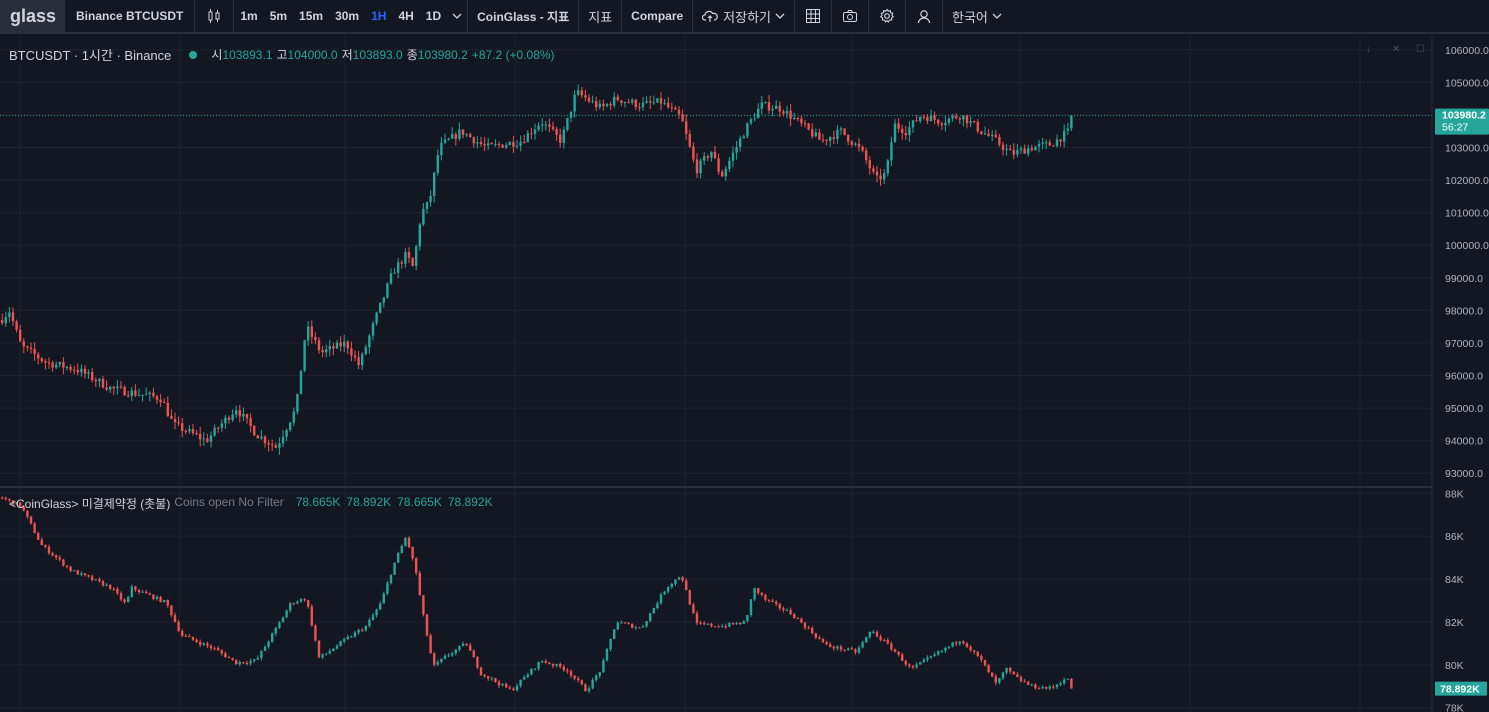 This screenshot has height=712, width=1489. I want to click on settings-button, so click(887, 16).